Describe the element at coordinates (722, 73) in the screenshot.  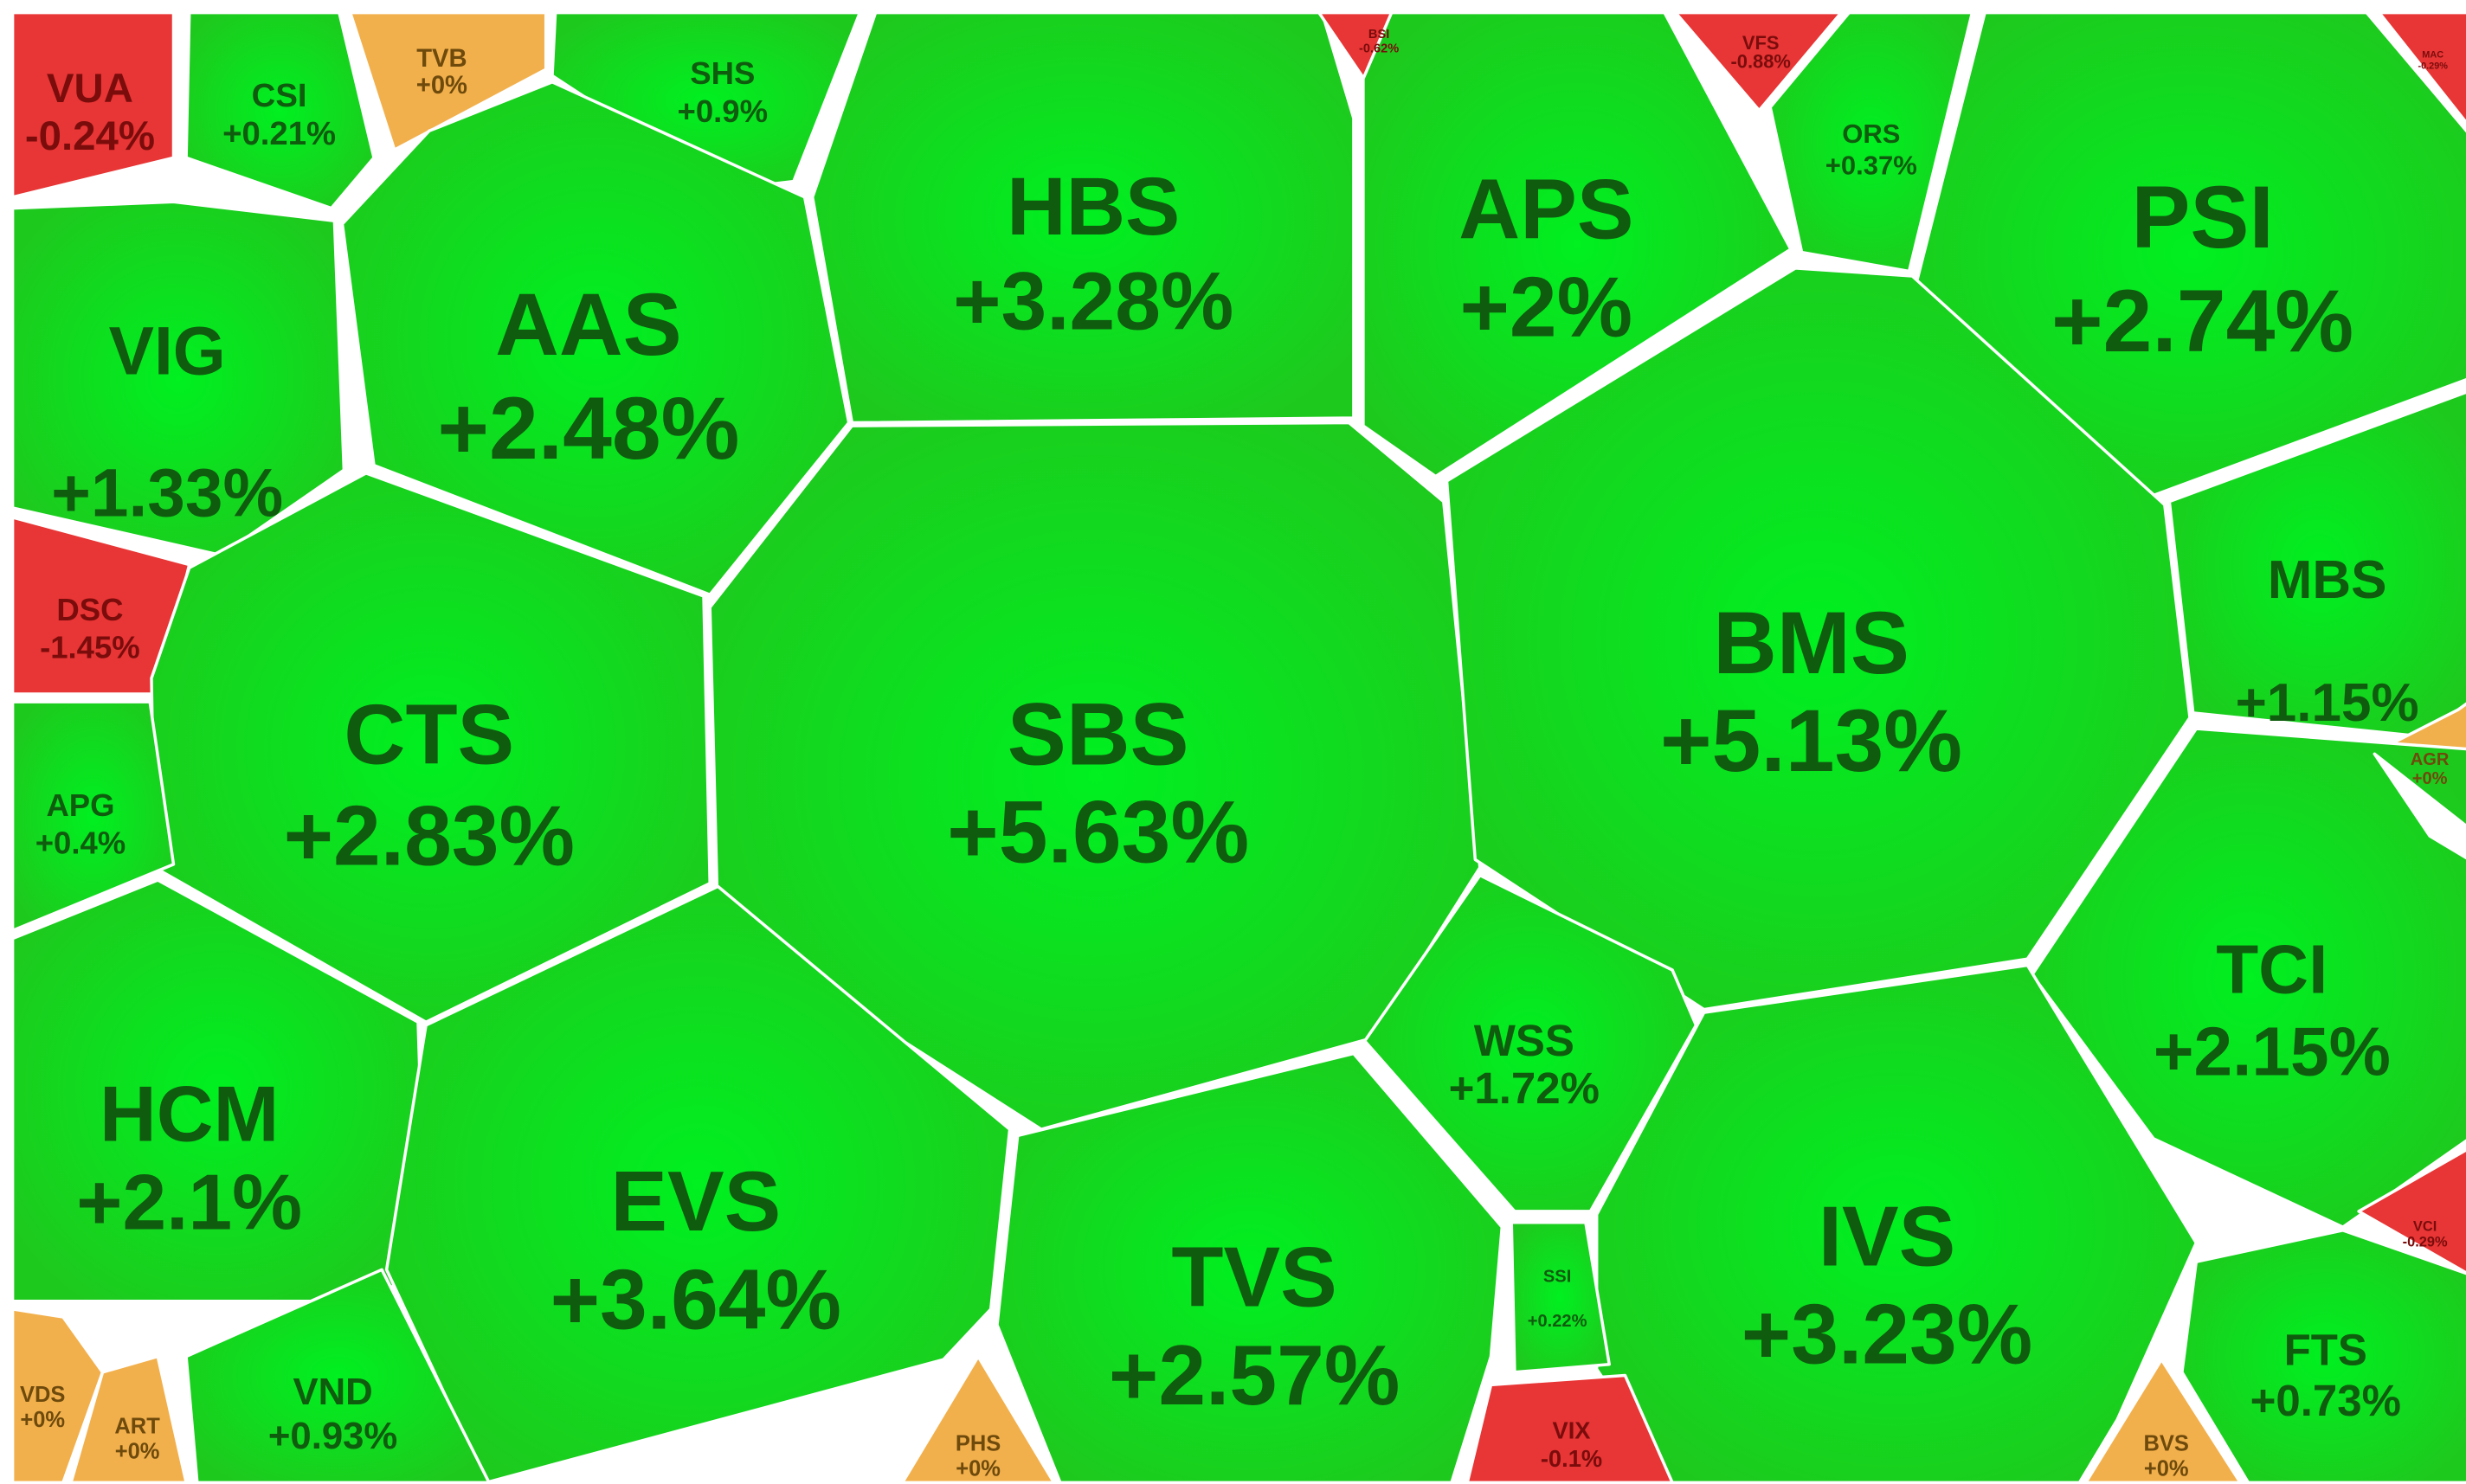
I see `cell-ticker-shs: SHS` at that location.